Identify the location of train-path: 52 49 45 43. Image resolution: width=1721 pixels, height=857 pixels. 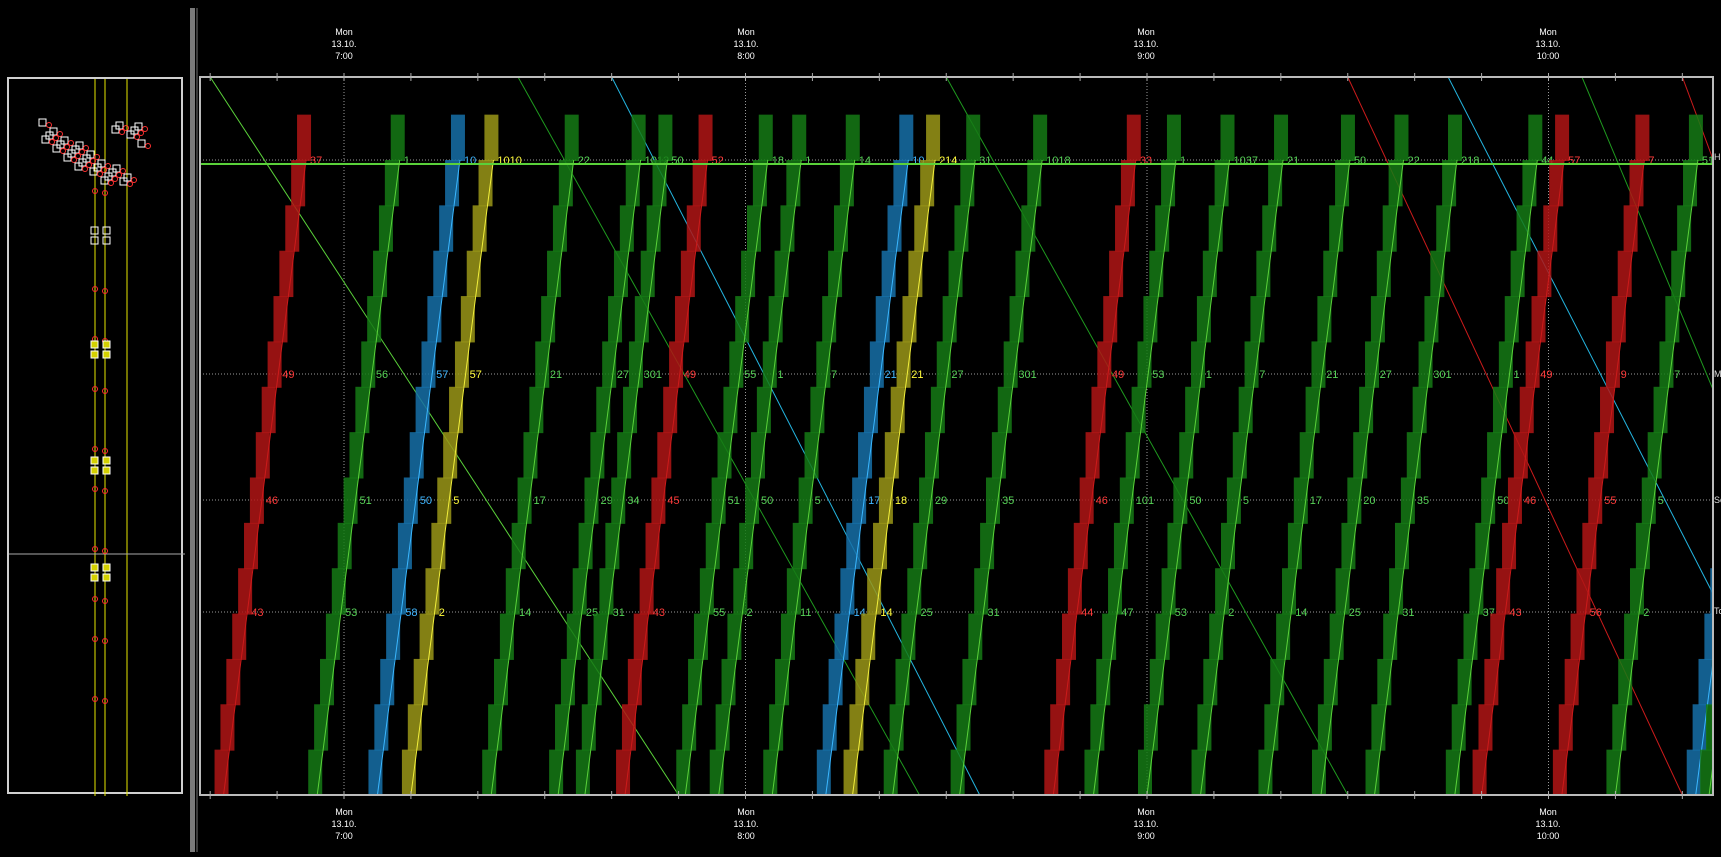
(670, 455).